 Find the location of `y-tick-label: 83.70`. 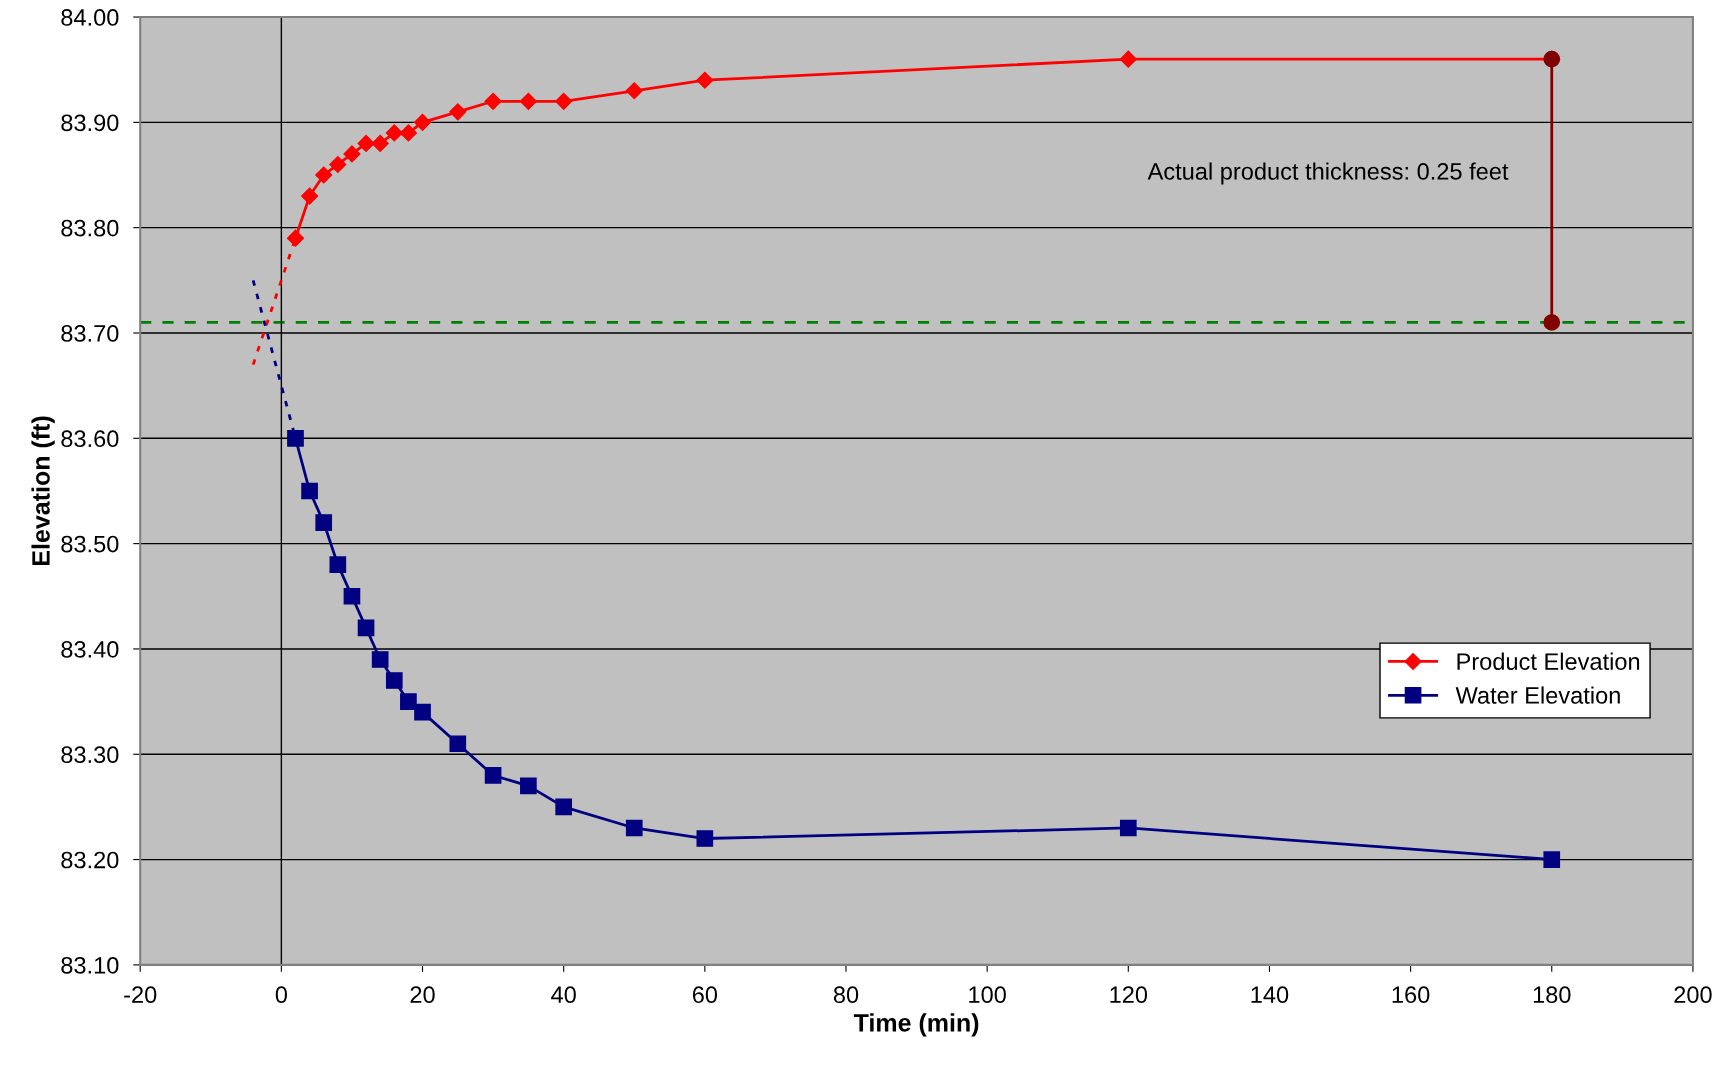

y-tick-label: 83.70 is located at coordinates (90, 333).